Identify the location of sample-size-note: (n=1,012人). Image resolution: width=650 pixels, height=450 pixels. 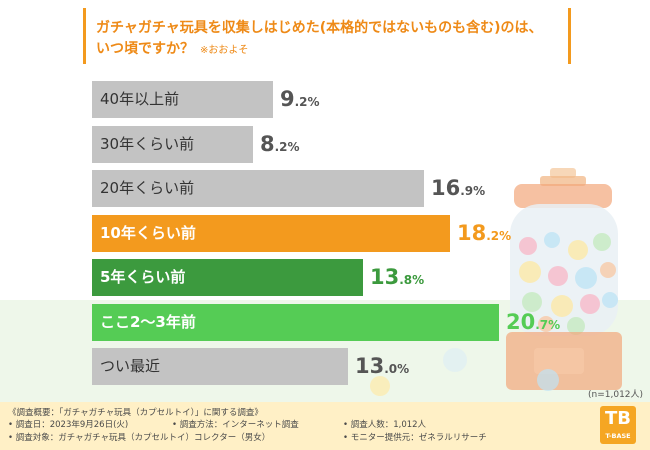
(616, 395).